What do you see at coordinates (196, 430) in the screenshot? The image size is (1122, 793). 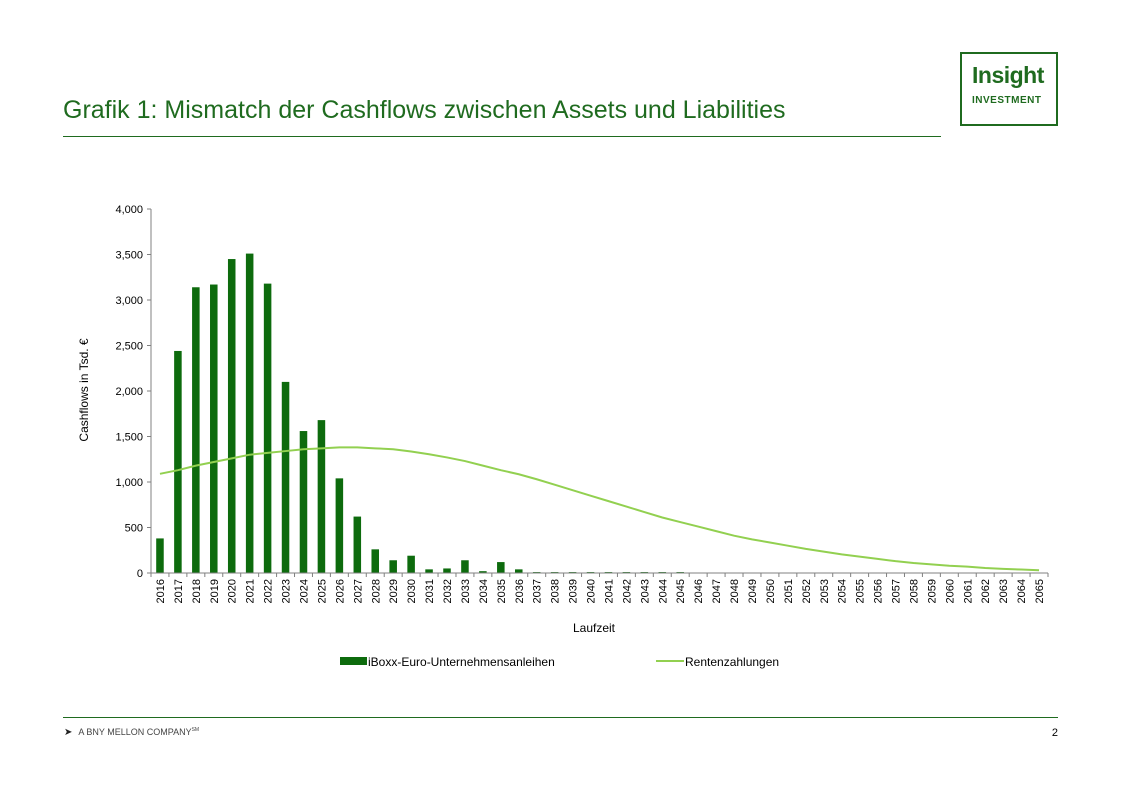 I see `bar-2018` at bounding box center [196, 430].